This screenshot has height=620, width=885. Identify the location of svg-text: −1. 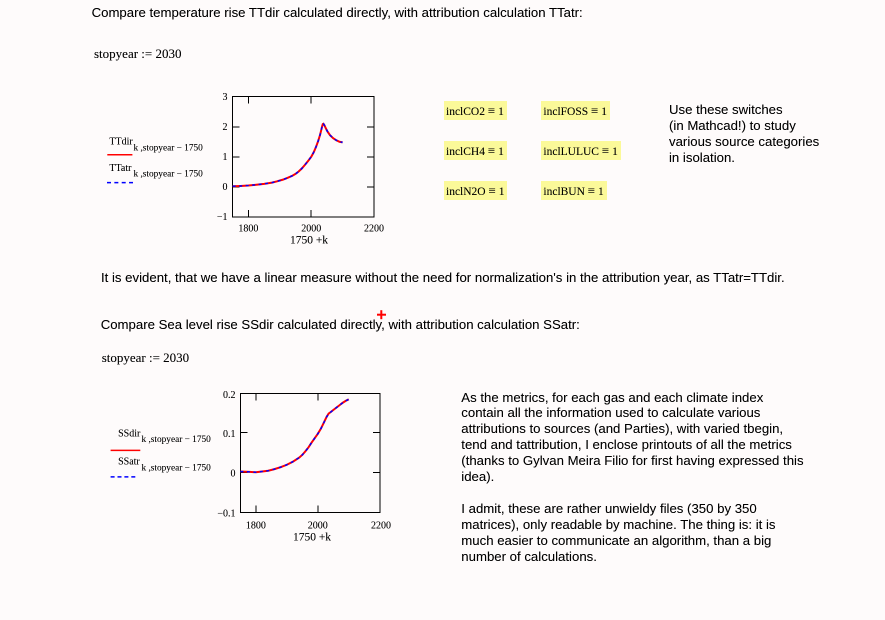
(222, 217).